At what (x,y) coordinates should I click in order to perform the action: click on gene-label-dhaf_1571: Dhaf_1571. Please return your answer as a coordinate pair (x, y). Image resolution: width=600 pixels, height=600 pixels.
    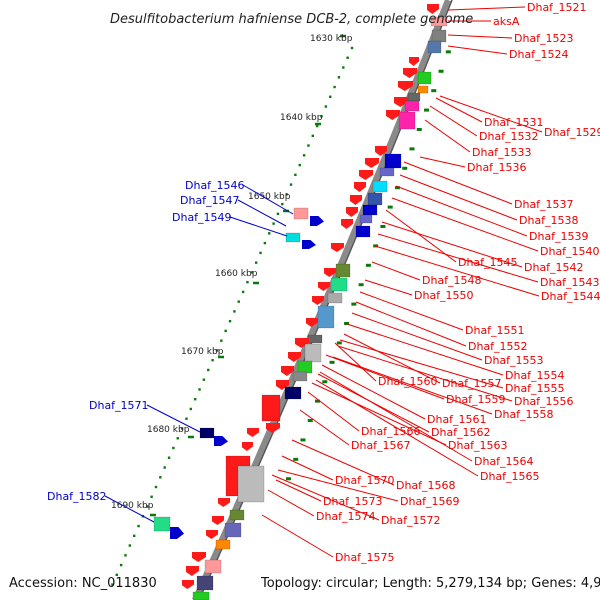
    Looking at the image, I should click on (119, 405).